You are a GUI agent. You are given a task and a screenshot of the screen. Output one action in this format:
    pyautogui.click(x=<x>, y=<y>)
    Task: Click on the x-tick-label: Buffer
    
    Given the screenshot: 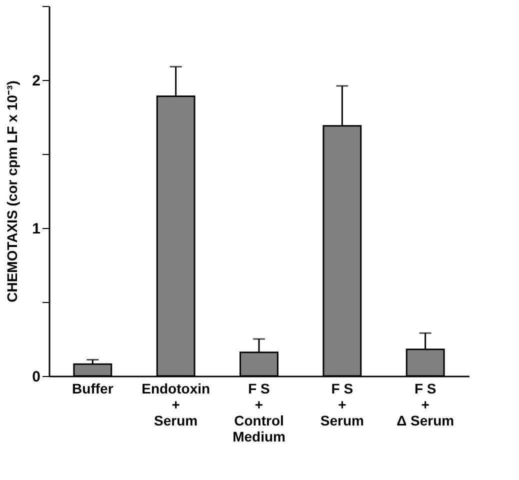 What is the action you would take?
    pyautogui.click(x=93, y=388)
    